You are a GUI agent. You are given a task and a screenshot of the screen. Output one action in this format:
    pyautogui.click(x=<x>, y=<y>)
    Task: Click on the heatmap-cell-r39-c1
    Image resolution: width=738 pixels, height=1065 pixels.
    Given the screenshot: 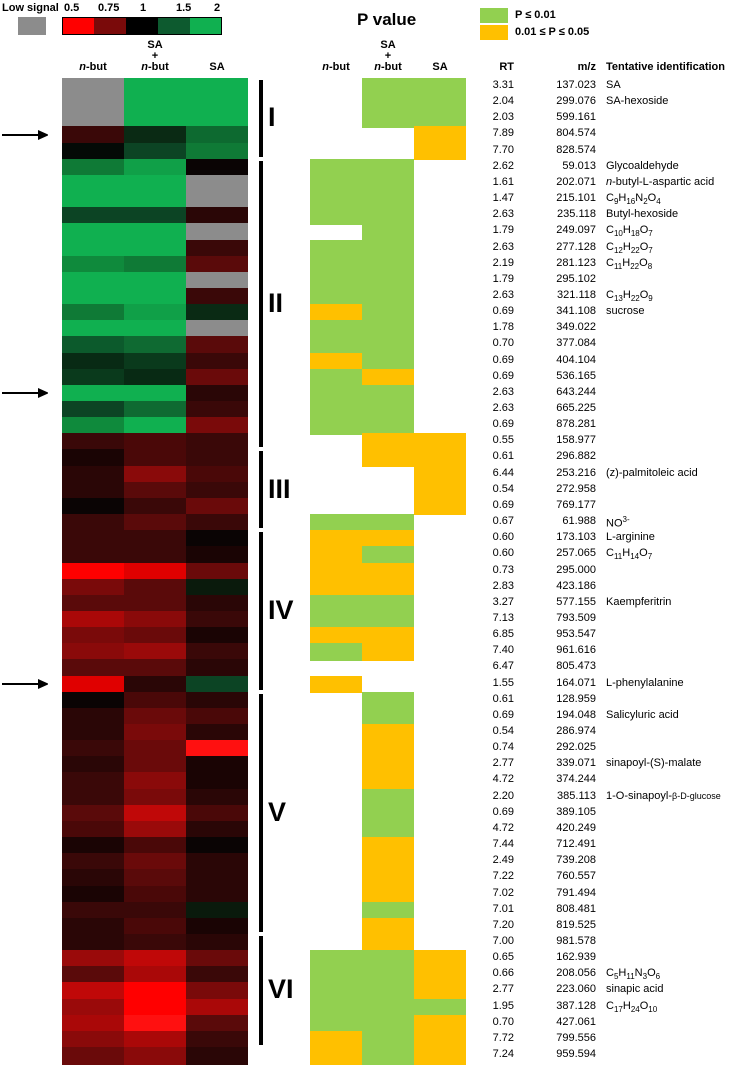 What is the action you would take?
    pyautogui.click(x=155, y=716)
    